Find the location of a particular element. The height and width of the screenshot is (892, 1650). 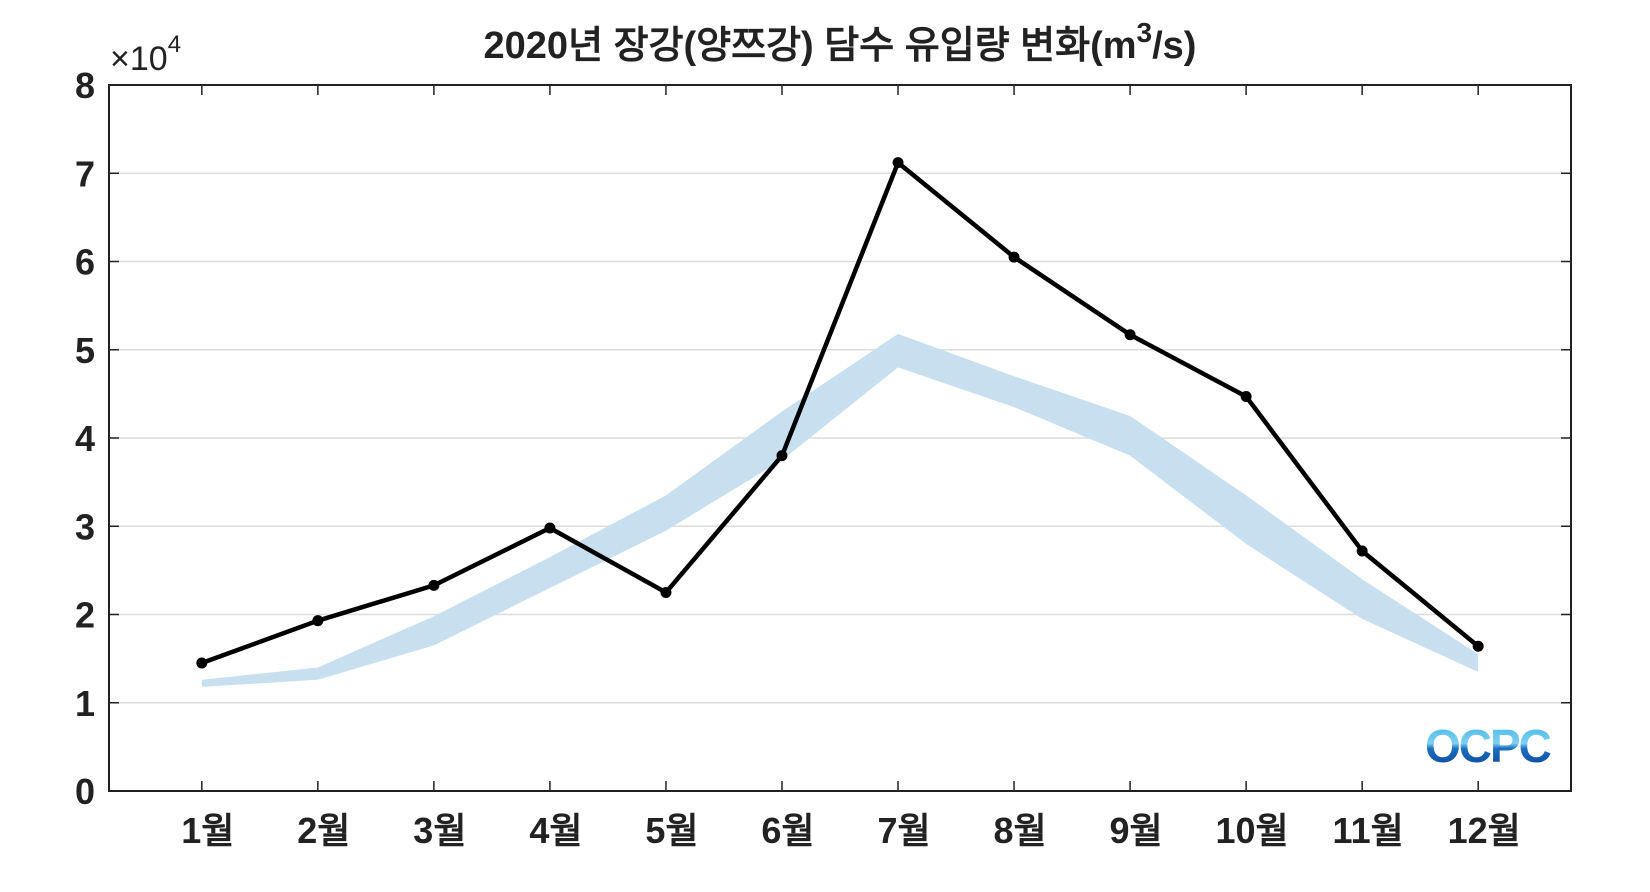

y-tick-label: 8 is located at coordinates (85, 85).